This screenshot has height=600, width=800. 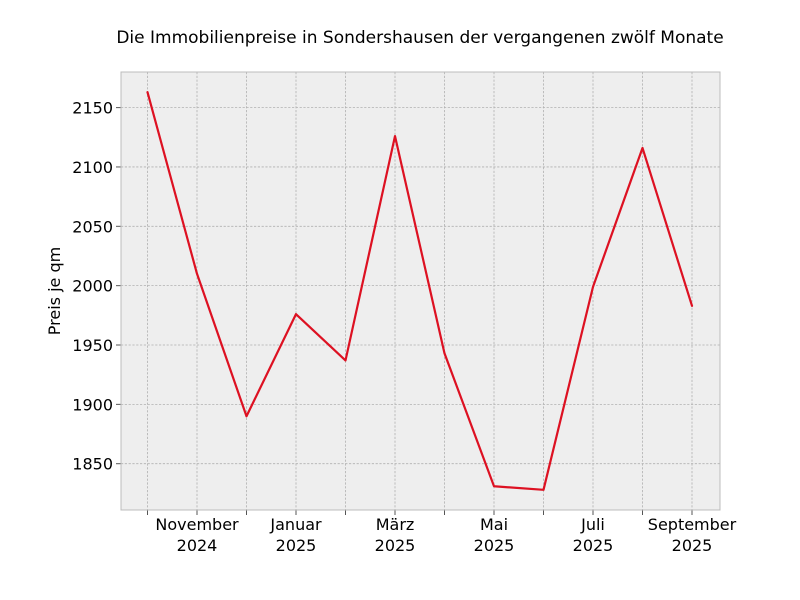 I want to click on x-tick-label-line1: Januar, so click(x=295, y=524).